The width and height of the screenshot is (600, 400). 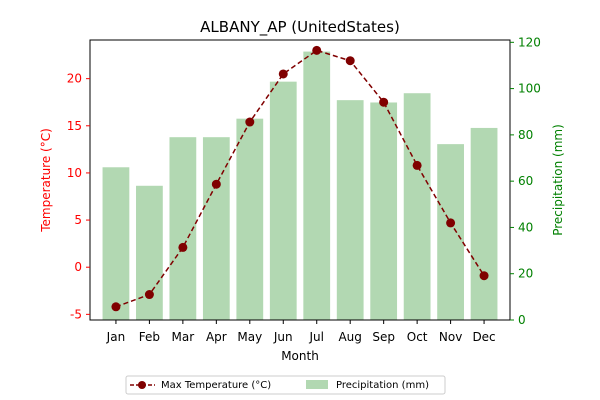 What do you see at coordinates (216, 385) in the screenshot?
I see `legend-label-temperature: Max Temperature (°C)` at bounding box center [216, 385].